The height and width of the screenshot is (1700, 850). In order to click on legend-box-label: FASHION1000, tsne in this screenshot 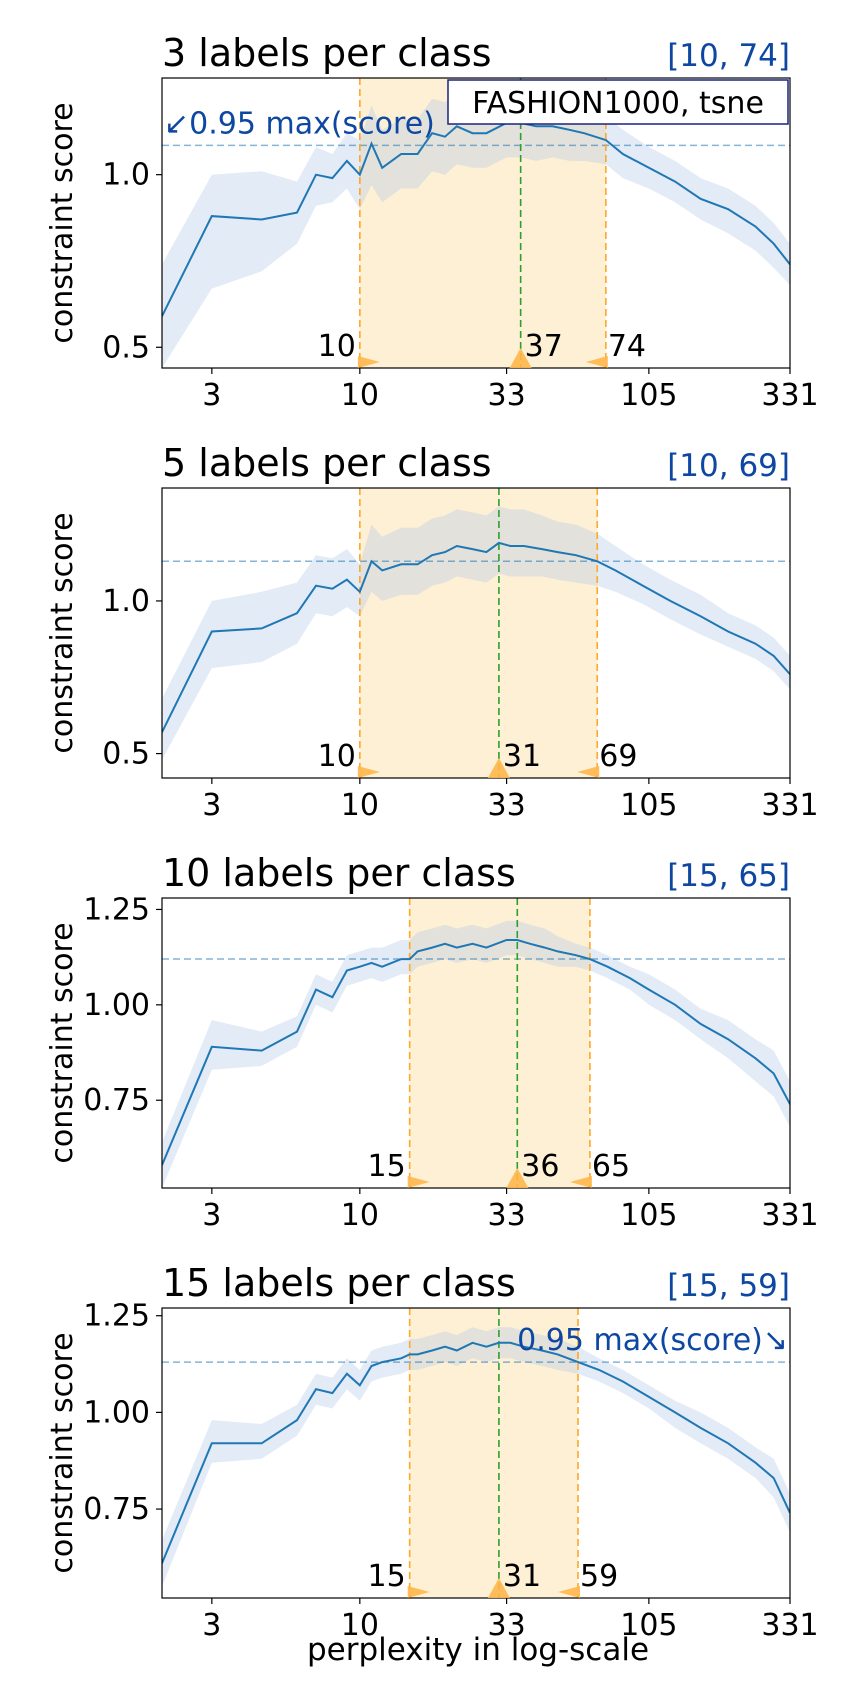, I will do `click(618, 103)`.